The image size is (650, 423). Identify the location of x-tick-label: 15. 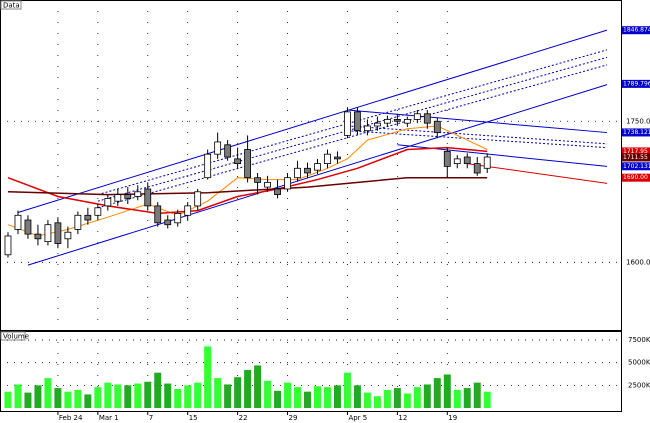
(193, 418).